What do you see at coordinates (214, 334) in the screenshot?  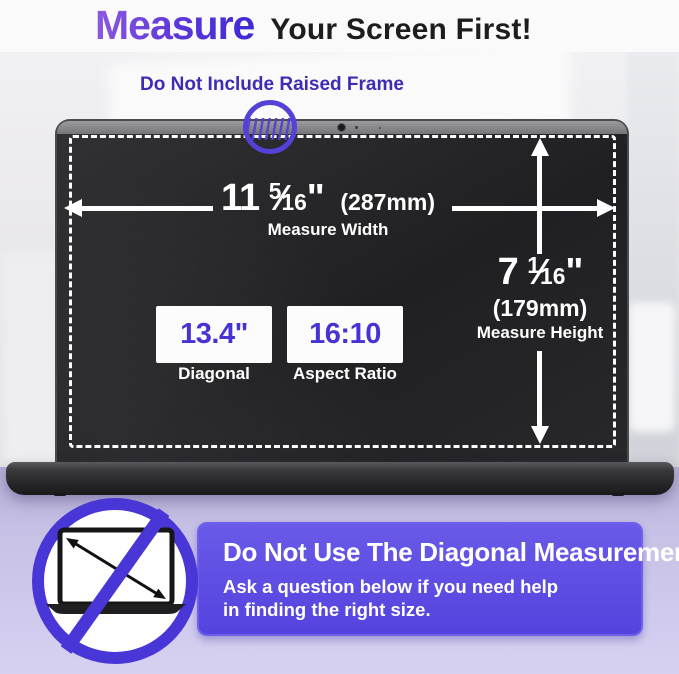 I see `diagonal-value-box: 13.4"` at bounding box center [214, 334].